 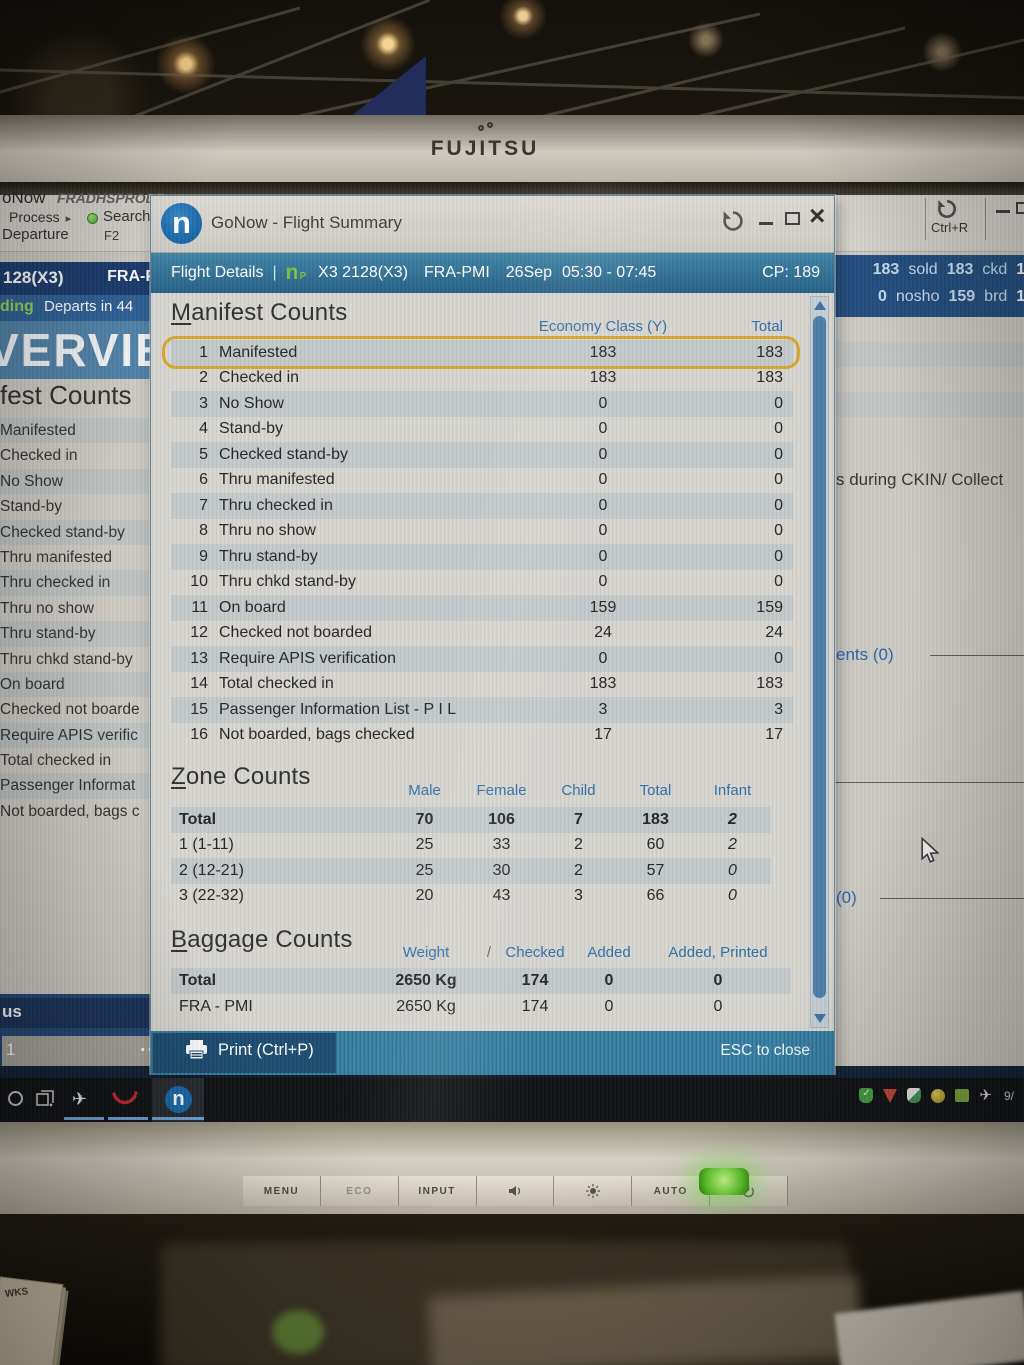 What do you see at coordinates (199, 709) in the screenshot?
I see `row-number: 15` at bounding box center [199, 709].